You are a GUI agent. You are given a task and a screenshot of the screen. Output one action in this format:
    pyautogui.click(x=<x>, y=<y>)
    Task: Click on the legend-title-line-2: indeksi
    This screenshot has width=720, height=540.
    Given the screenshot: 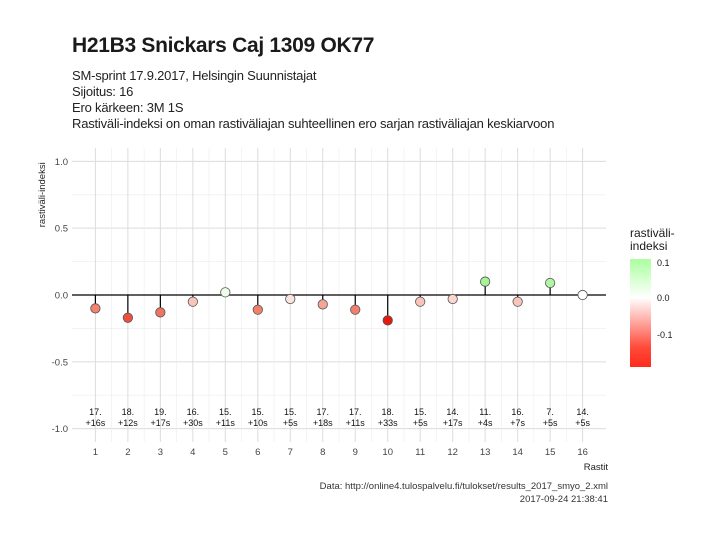 What is the action you would take?
    pyautogui.click(x=649, y=246)
    